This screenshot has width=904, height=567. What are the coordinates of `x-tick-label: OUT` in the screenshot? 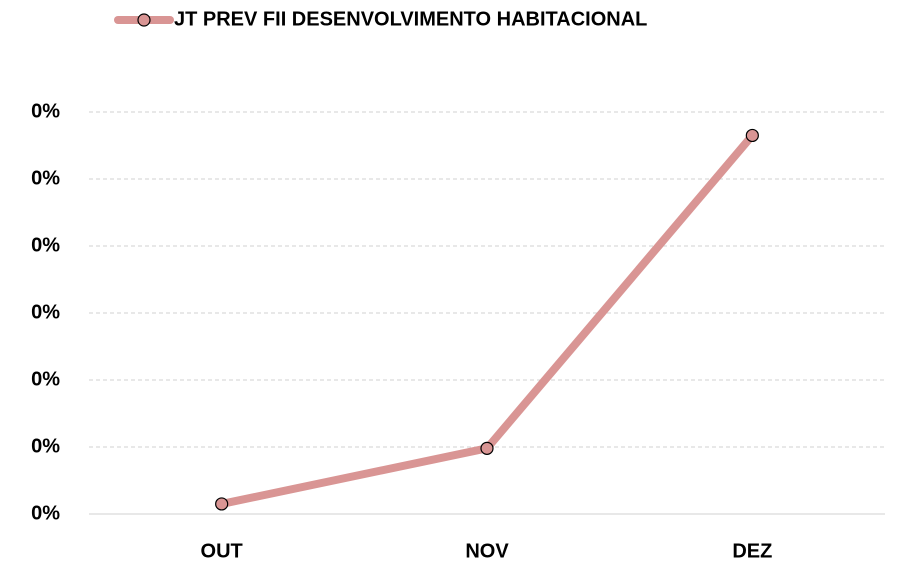 It's located at (222, 551).